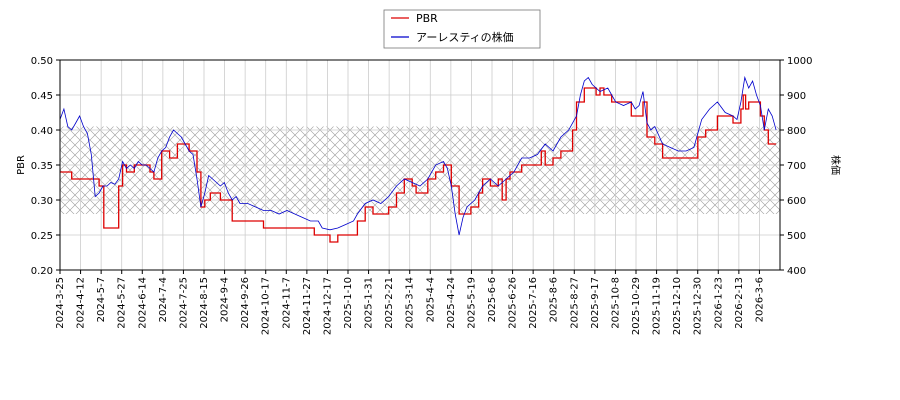 This screenshot has height=400, width=900. I want to click on right-tick-label: 800, so click(796, 131).